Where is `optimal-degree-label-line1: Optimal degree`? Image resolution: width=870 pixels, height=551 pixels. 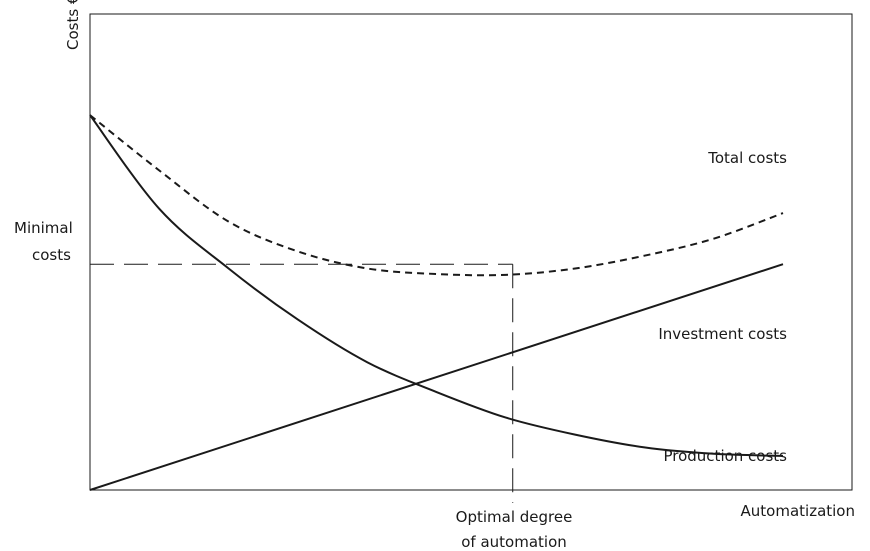 optimal-degree-label-line1: Optimal degree is located at coordinates (514, 517).